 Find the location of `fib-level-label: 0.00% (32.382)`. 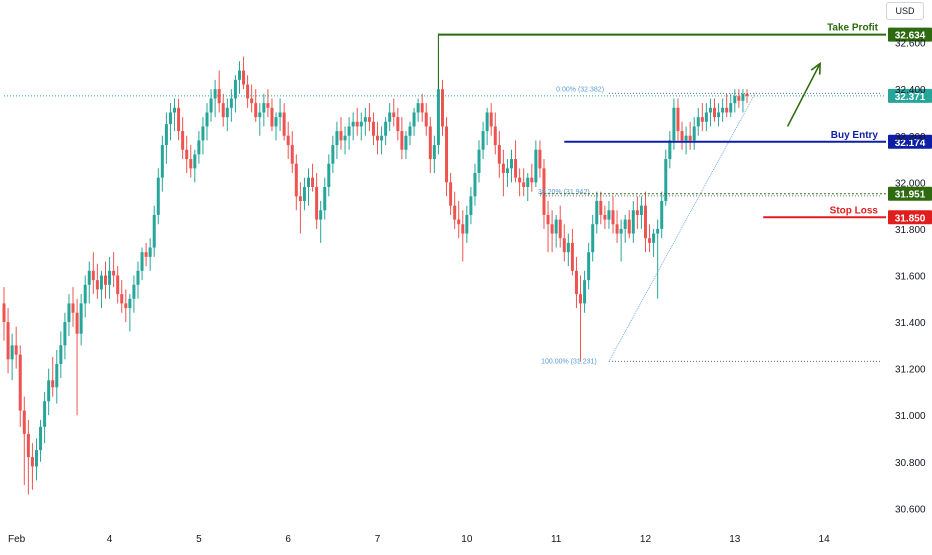

fib-level-label: 0.00% (32.382) is located at coordinates (580, 89).